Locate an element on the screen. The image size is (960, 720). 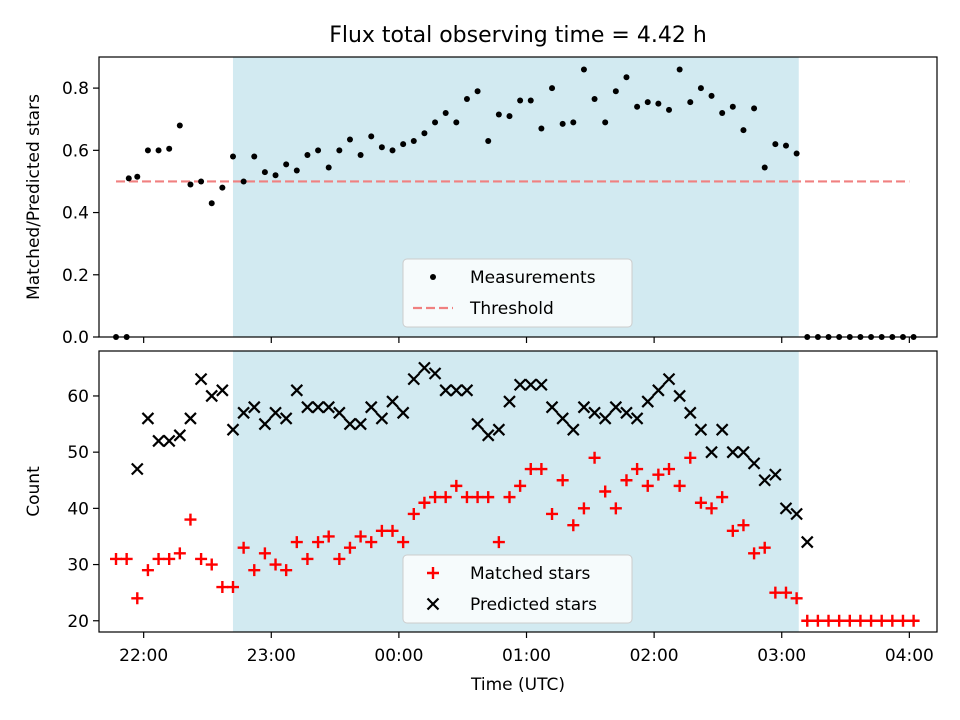
legend: Matched stars Predicted stars is located at coordinates (517, 589).